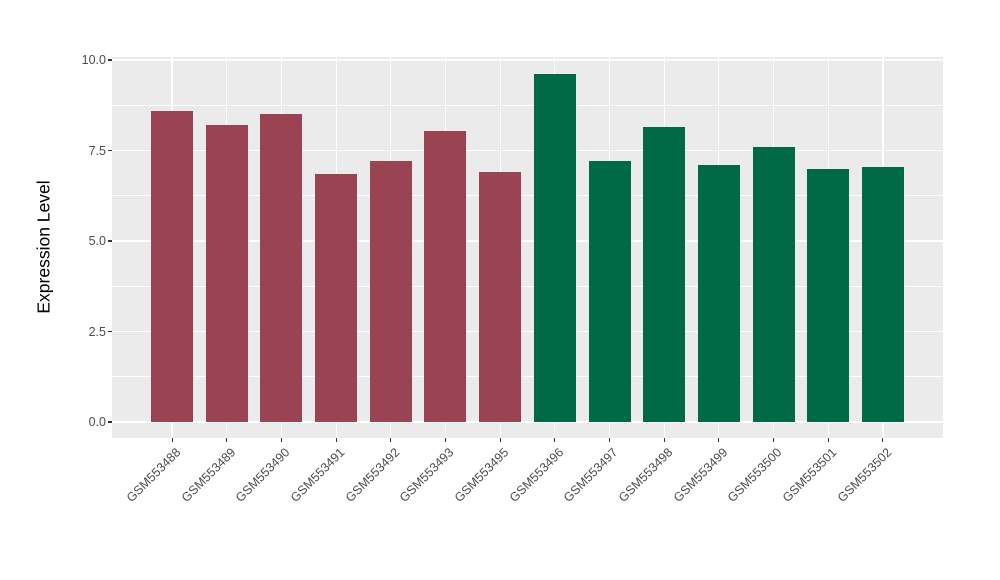 Image resolution: width=1000 pixels, height=580 pixels. Describe the element at coordinates (281, 268) in the screenshot. I see `bar-GSM553490` at that location.